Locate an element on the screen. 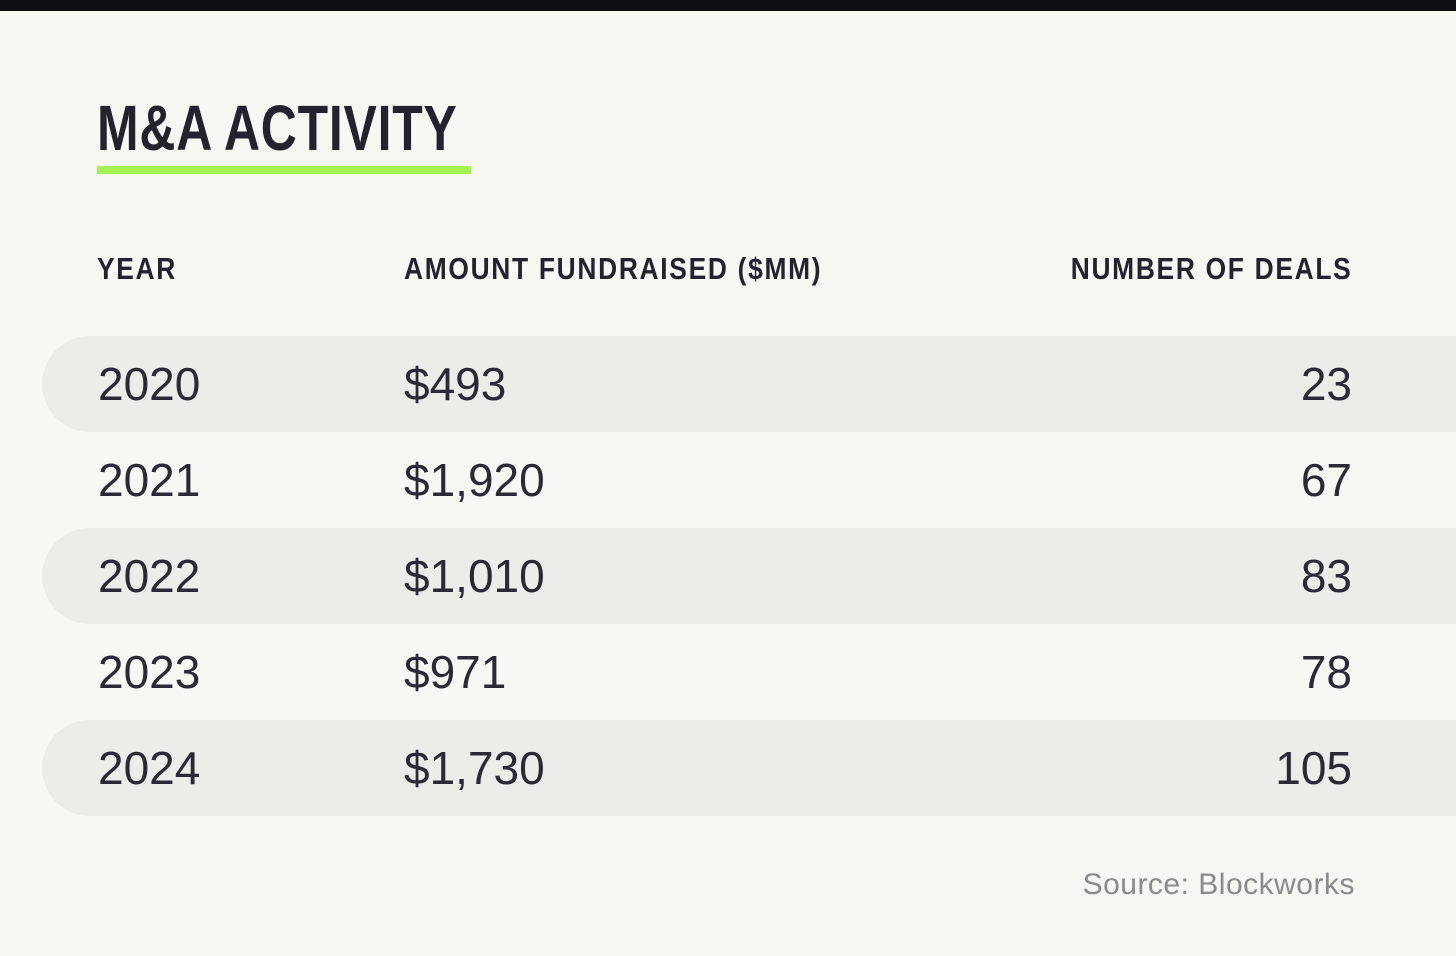 The image size is (1456, 956). source-credit: Source: Blockworks is located at coordinates (1218, 884).